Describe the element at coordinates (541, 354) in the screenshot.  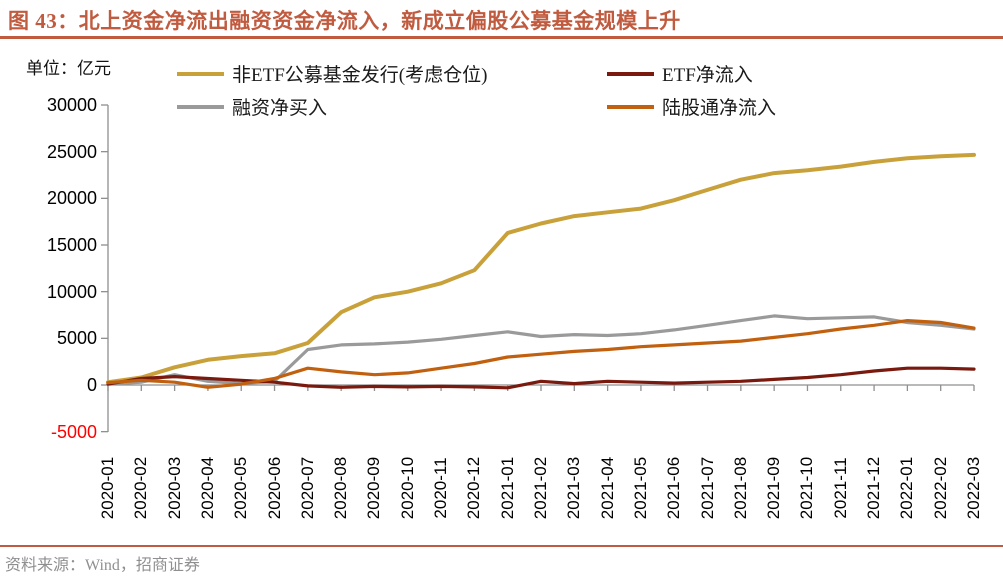
I see `series-line-northbound-net-inflow` at that location.